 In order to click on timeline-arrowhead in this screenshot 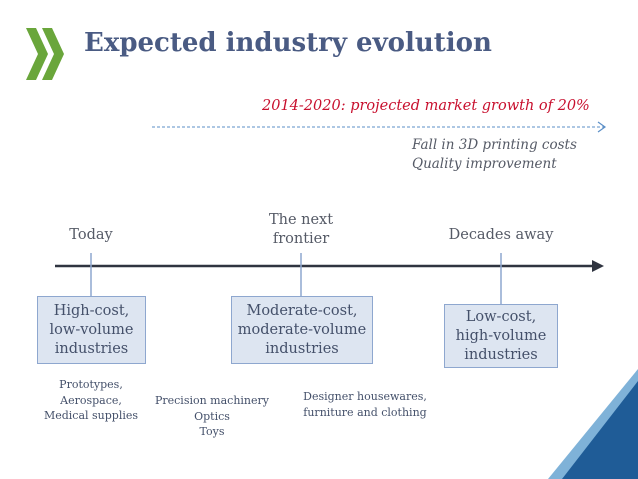, I will do `click(598, 266)`.